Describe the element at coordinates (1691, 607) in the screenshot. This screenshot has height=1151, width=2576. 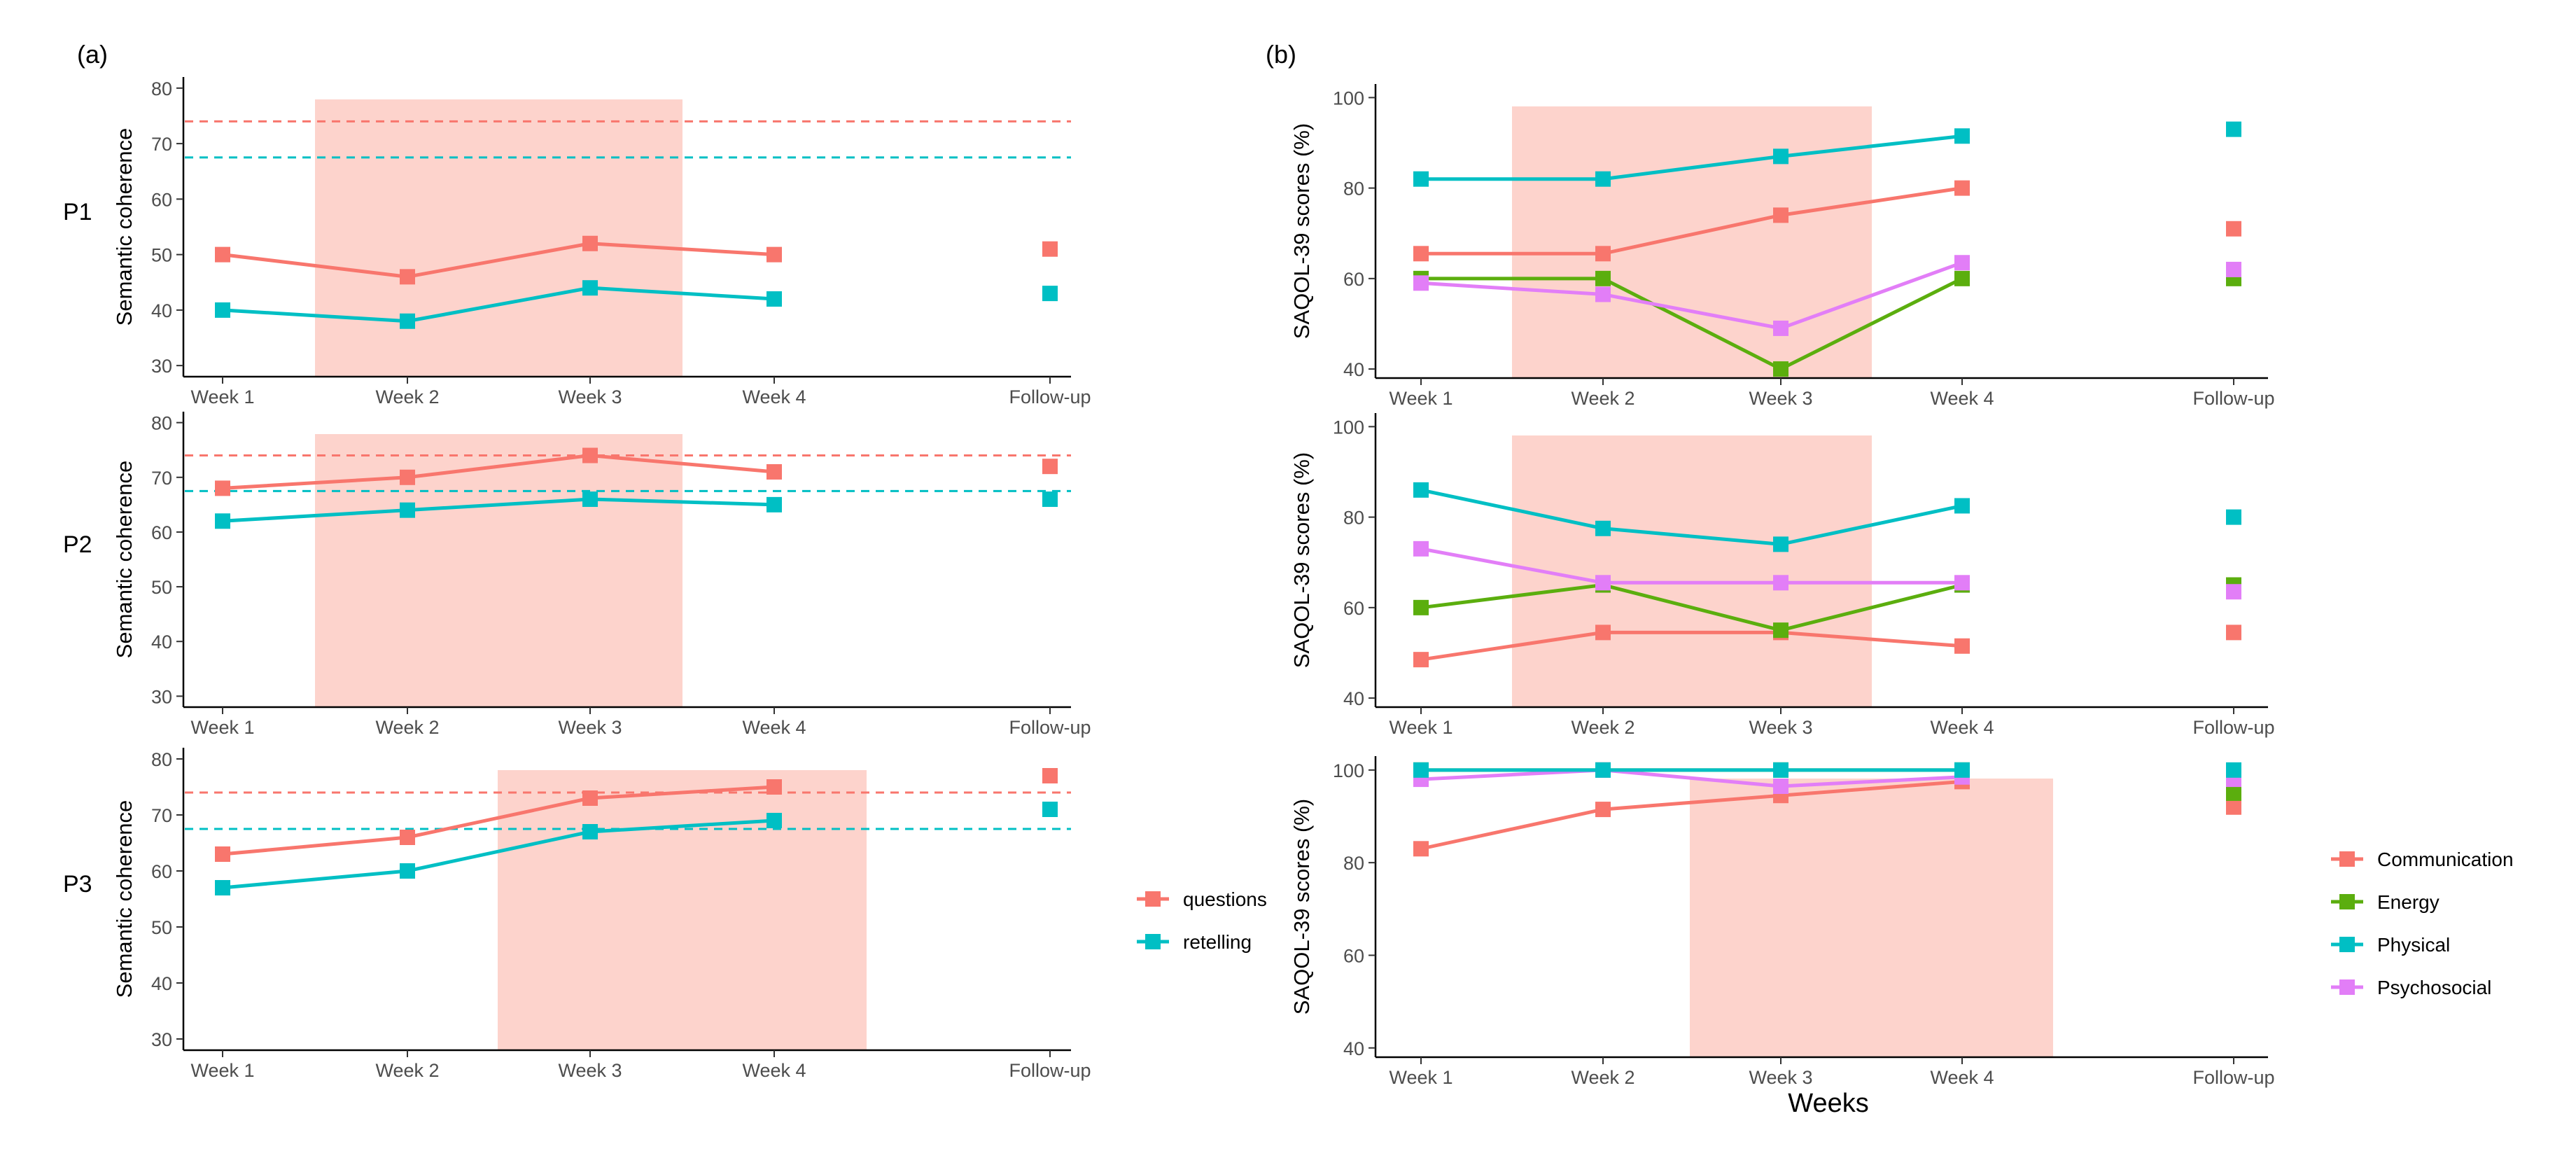
I see `series-line-energy` at that location.